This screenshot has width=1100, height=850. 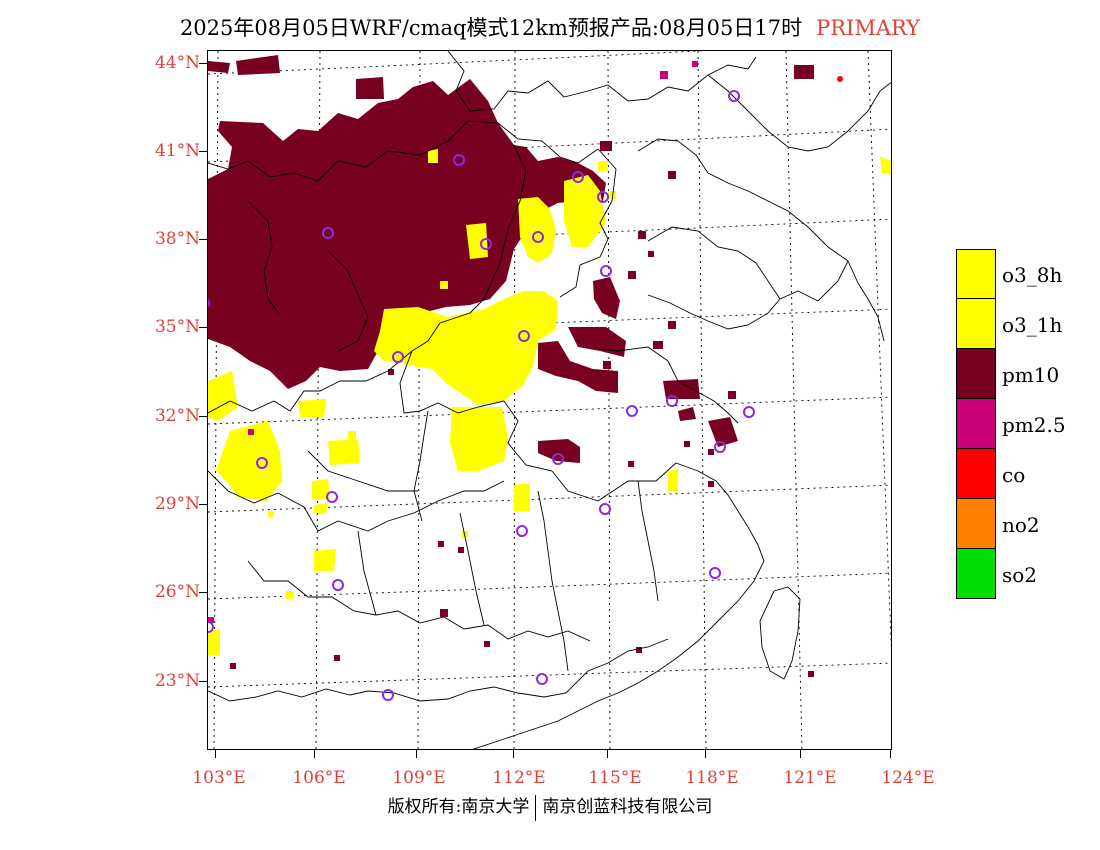 I want to click on o3-northeast, so click(x=885, y=166).